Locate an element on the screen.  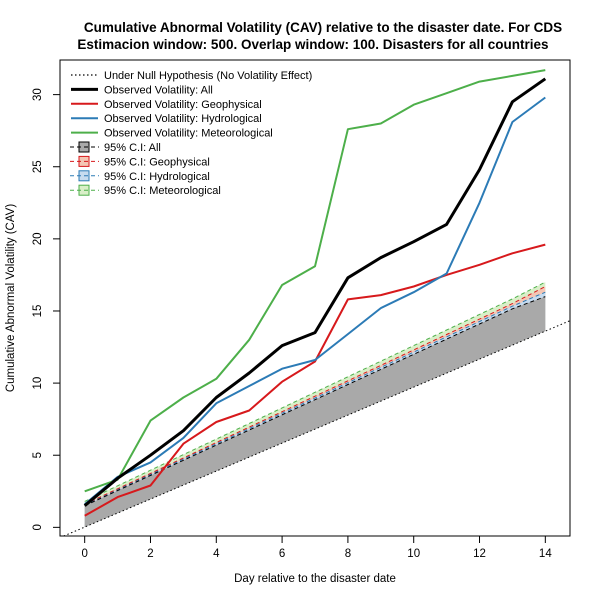
x-axis-label: Day relative to the disaster date is located at coordinates (315, 579).